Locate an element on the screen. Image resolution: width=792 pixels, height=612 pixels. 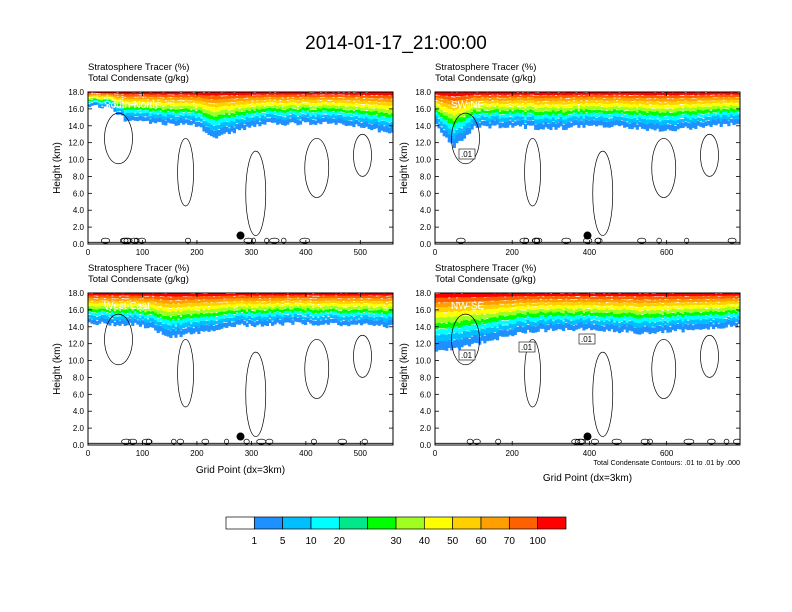
panel-title-line1: Stratosphere Tracer (%) is located at coordinates (138, 67).